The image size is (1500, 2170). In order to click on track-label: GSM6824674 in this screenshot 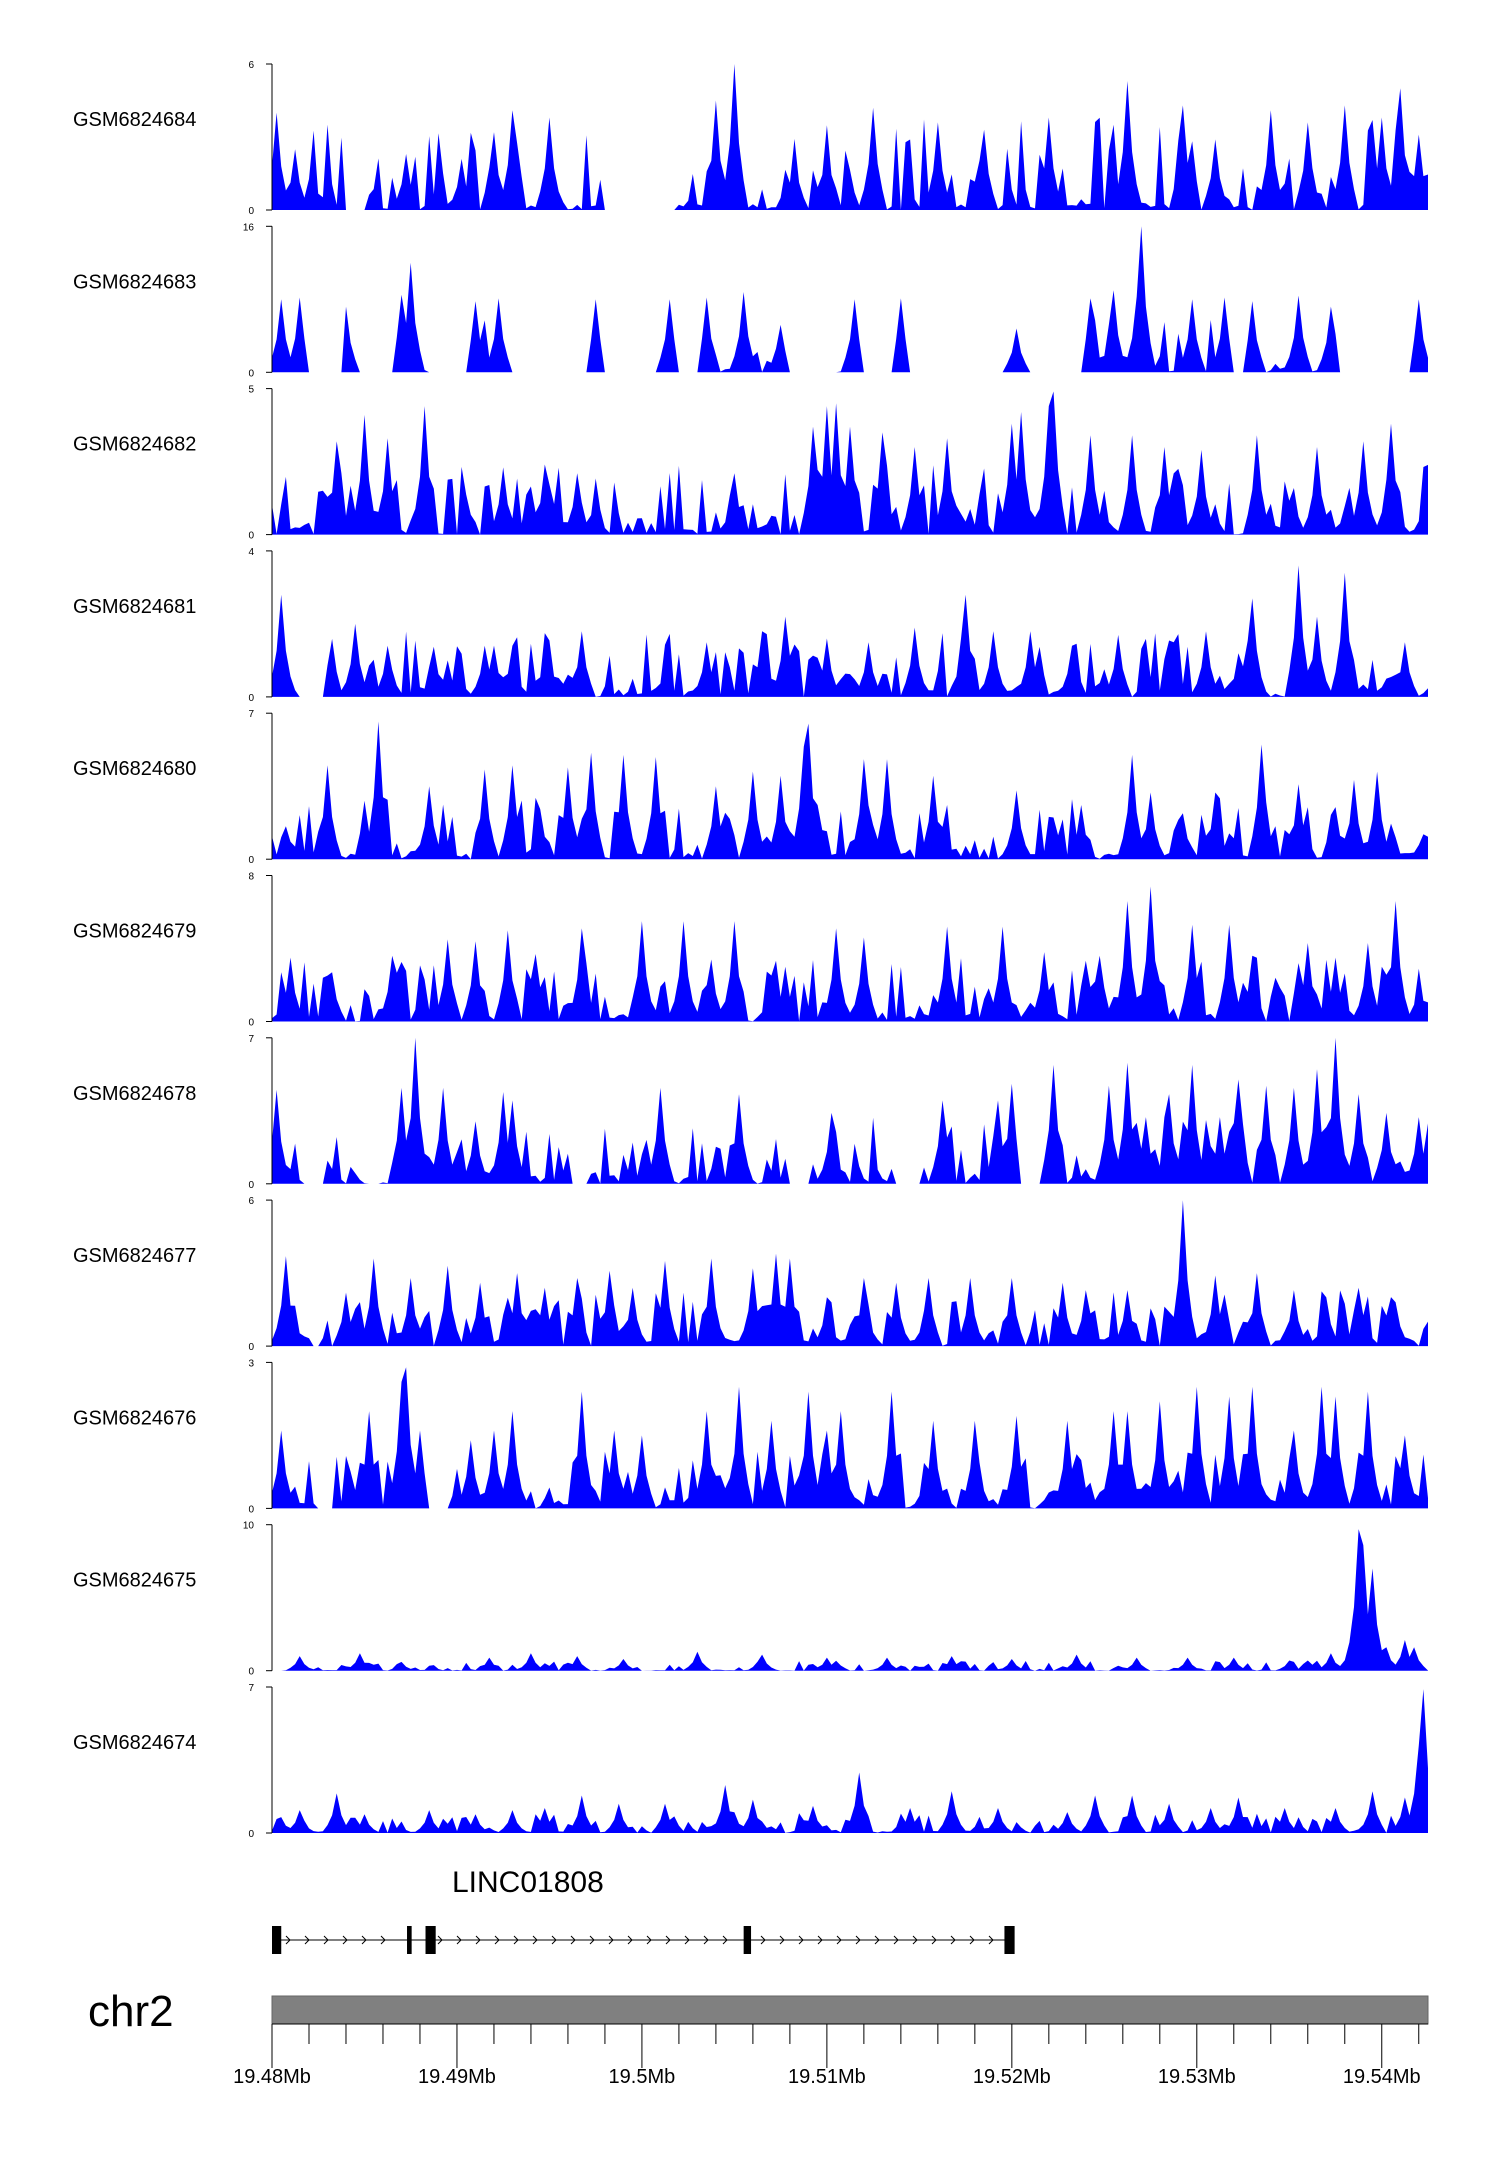, I will do `click(134, 1743)`.